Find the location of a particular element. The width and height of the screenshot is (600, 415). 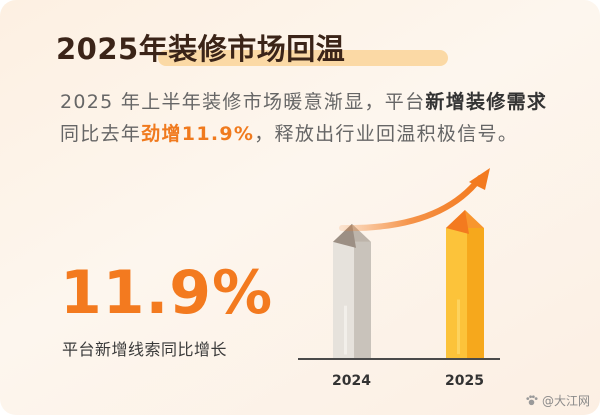

summary-text-1: 2025 年上半年装修市场暖意渐显，平台 is located at coordinates (243, 102).